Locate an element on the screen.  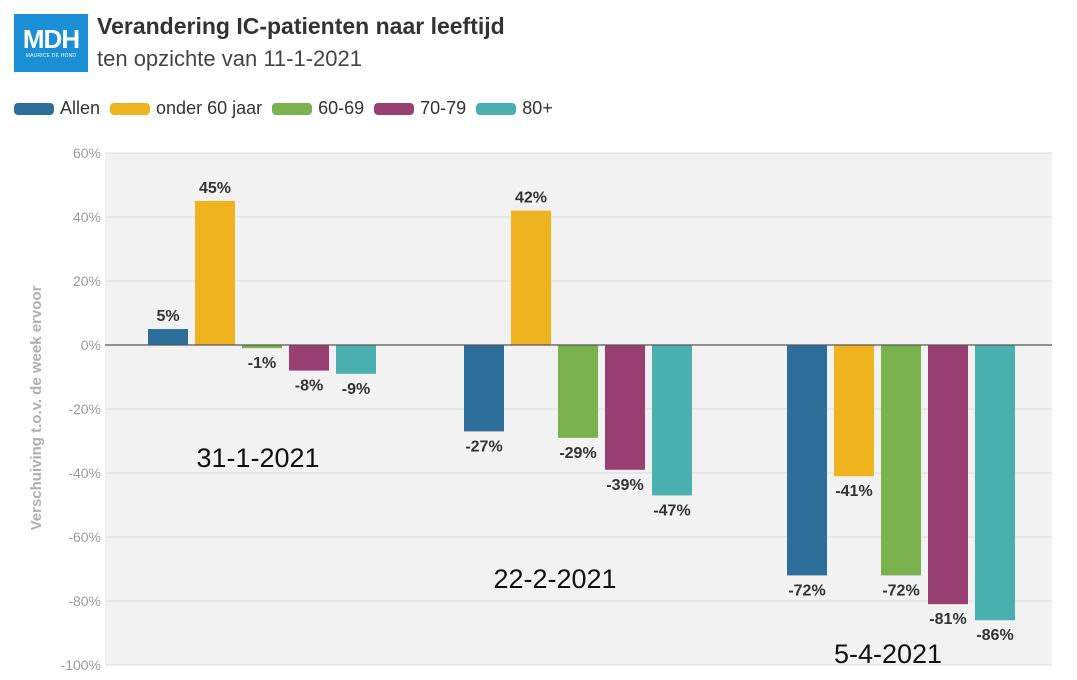
mdh-logo: MDH MAURICE DE HOND is located at coordinates (51, 43).